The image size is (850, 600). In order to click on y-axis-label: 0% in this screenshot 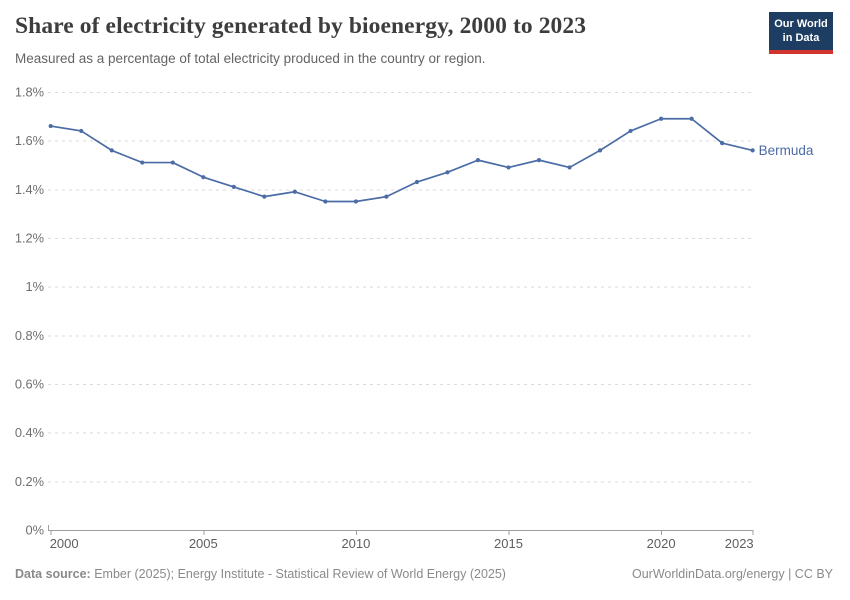, I will do `click(35, 530)`.